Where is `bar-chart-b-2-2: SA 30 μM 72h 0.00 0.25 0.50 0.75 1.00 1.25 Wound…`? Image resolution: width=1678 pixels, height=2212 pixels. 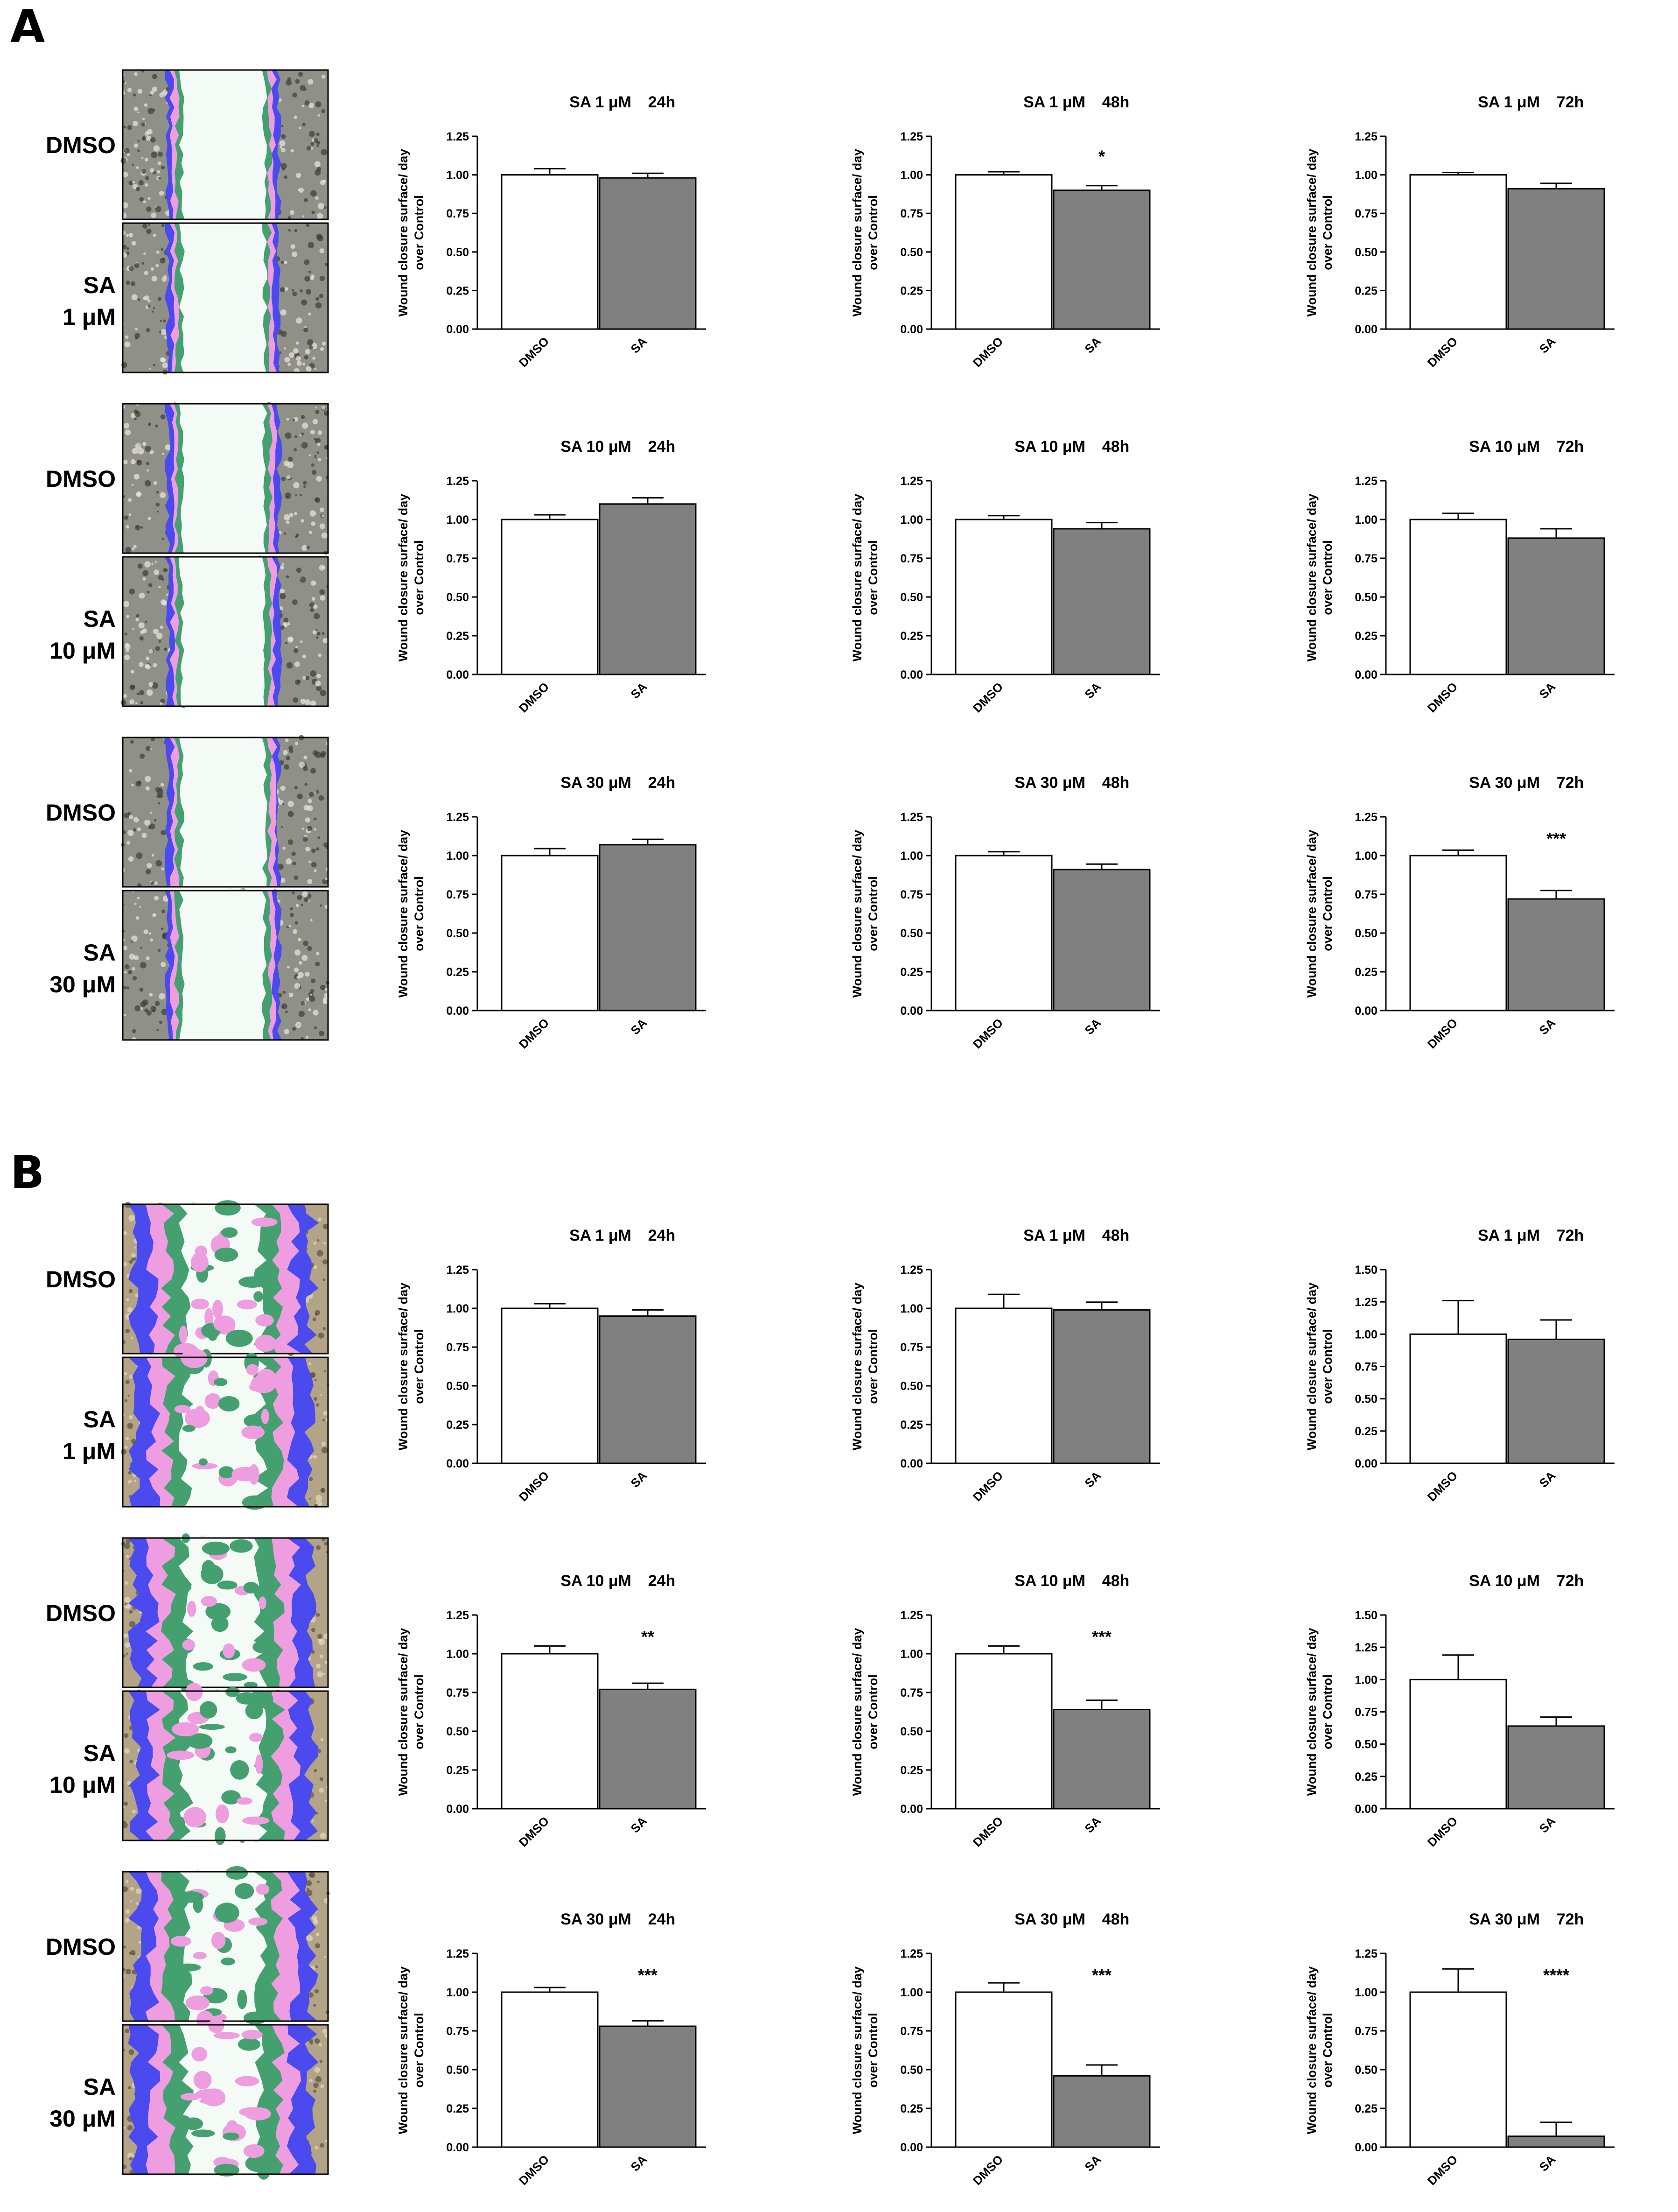
bar-chart-b-2-2: SA 30 μM 72h 0.00 0.25 0.50 0.75 1.00 1.25 Wound… is located at coordinates (1460, 2049).